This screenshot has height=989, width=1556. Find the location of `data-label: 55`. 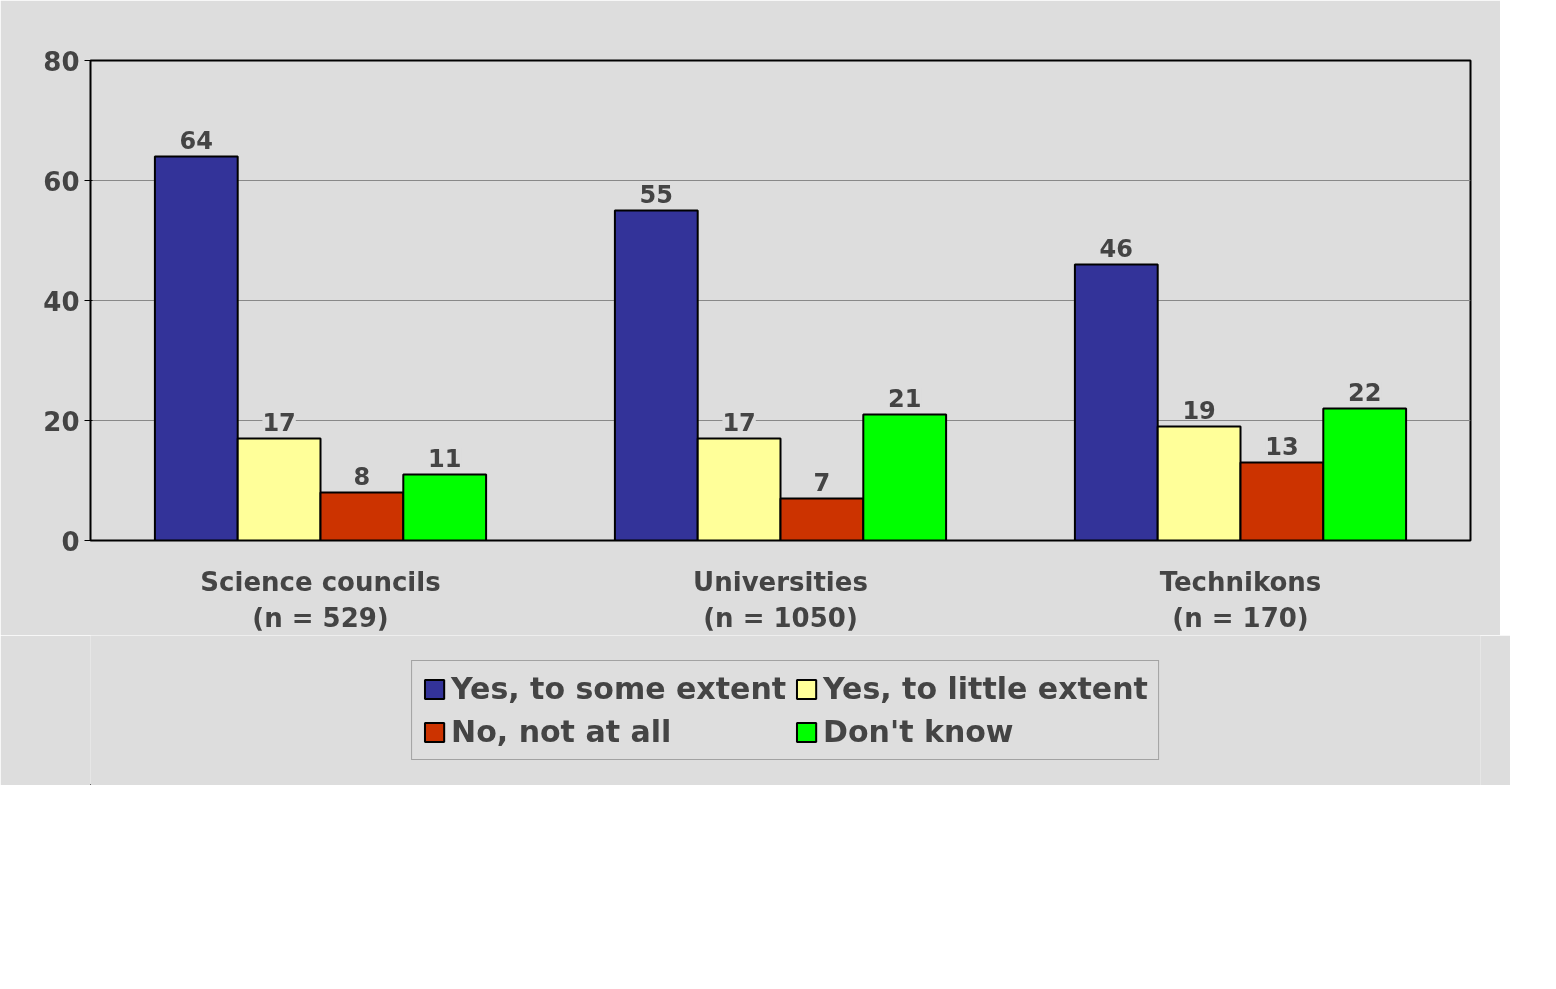

data-label: 55 is located at coordinates (656, 194).